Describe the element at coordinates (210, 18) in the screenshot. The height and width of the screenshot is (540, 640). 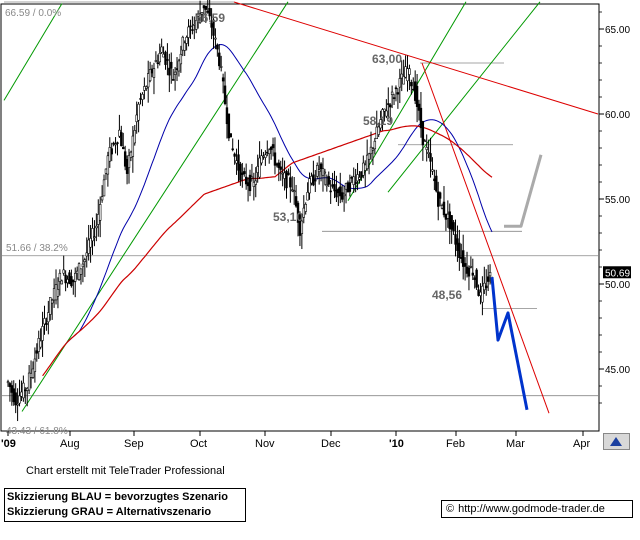
I see `label-high-oct: 66,59` at that location.